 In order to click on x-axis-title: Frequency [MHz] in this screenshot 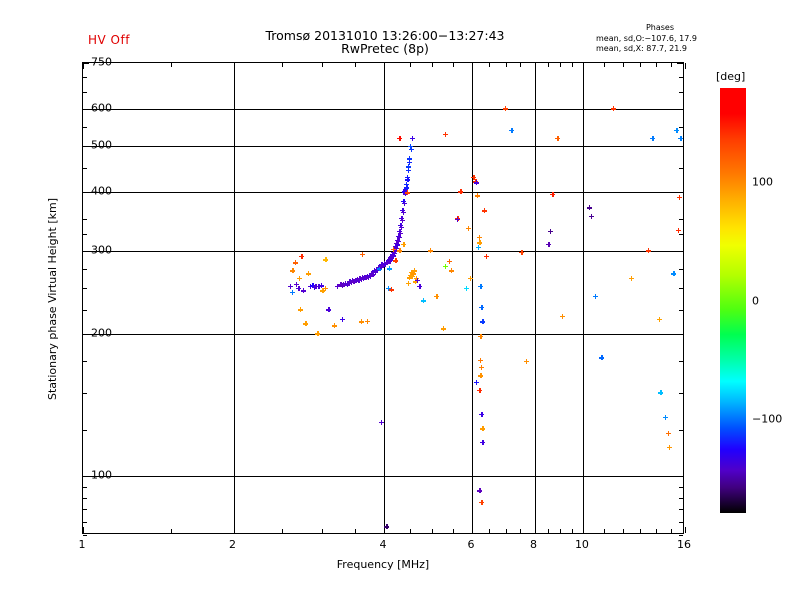, I will do `click(383, 564)`.